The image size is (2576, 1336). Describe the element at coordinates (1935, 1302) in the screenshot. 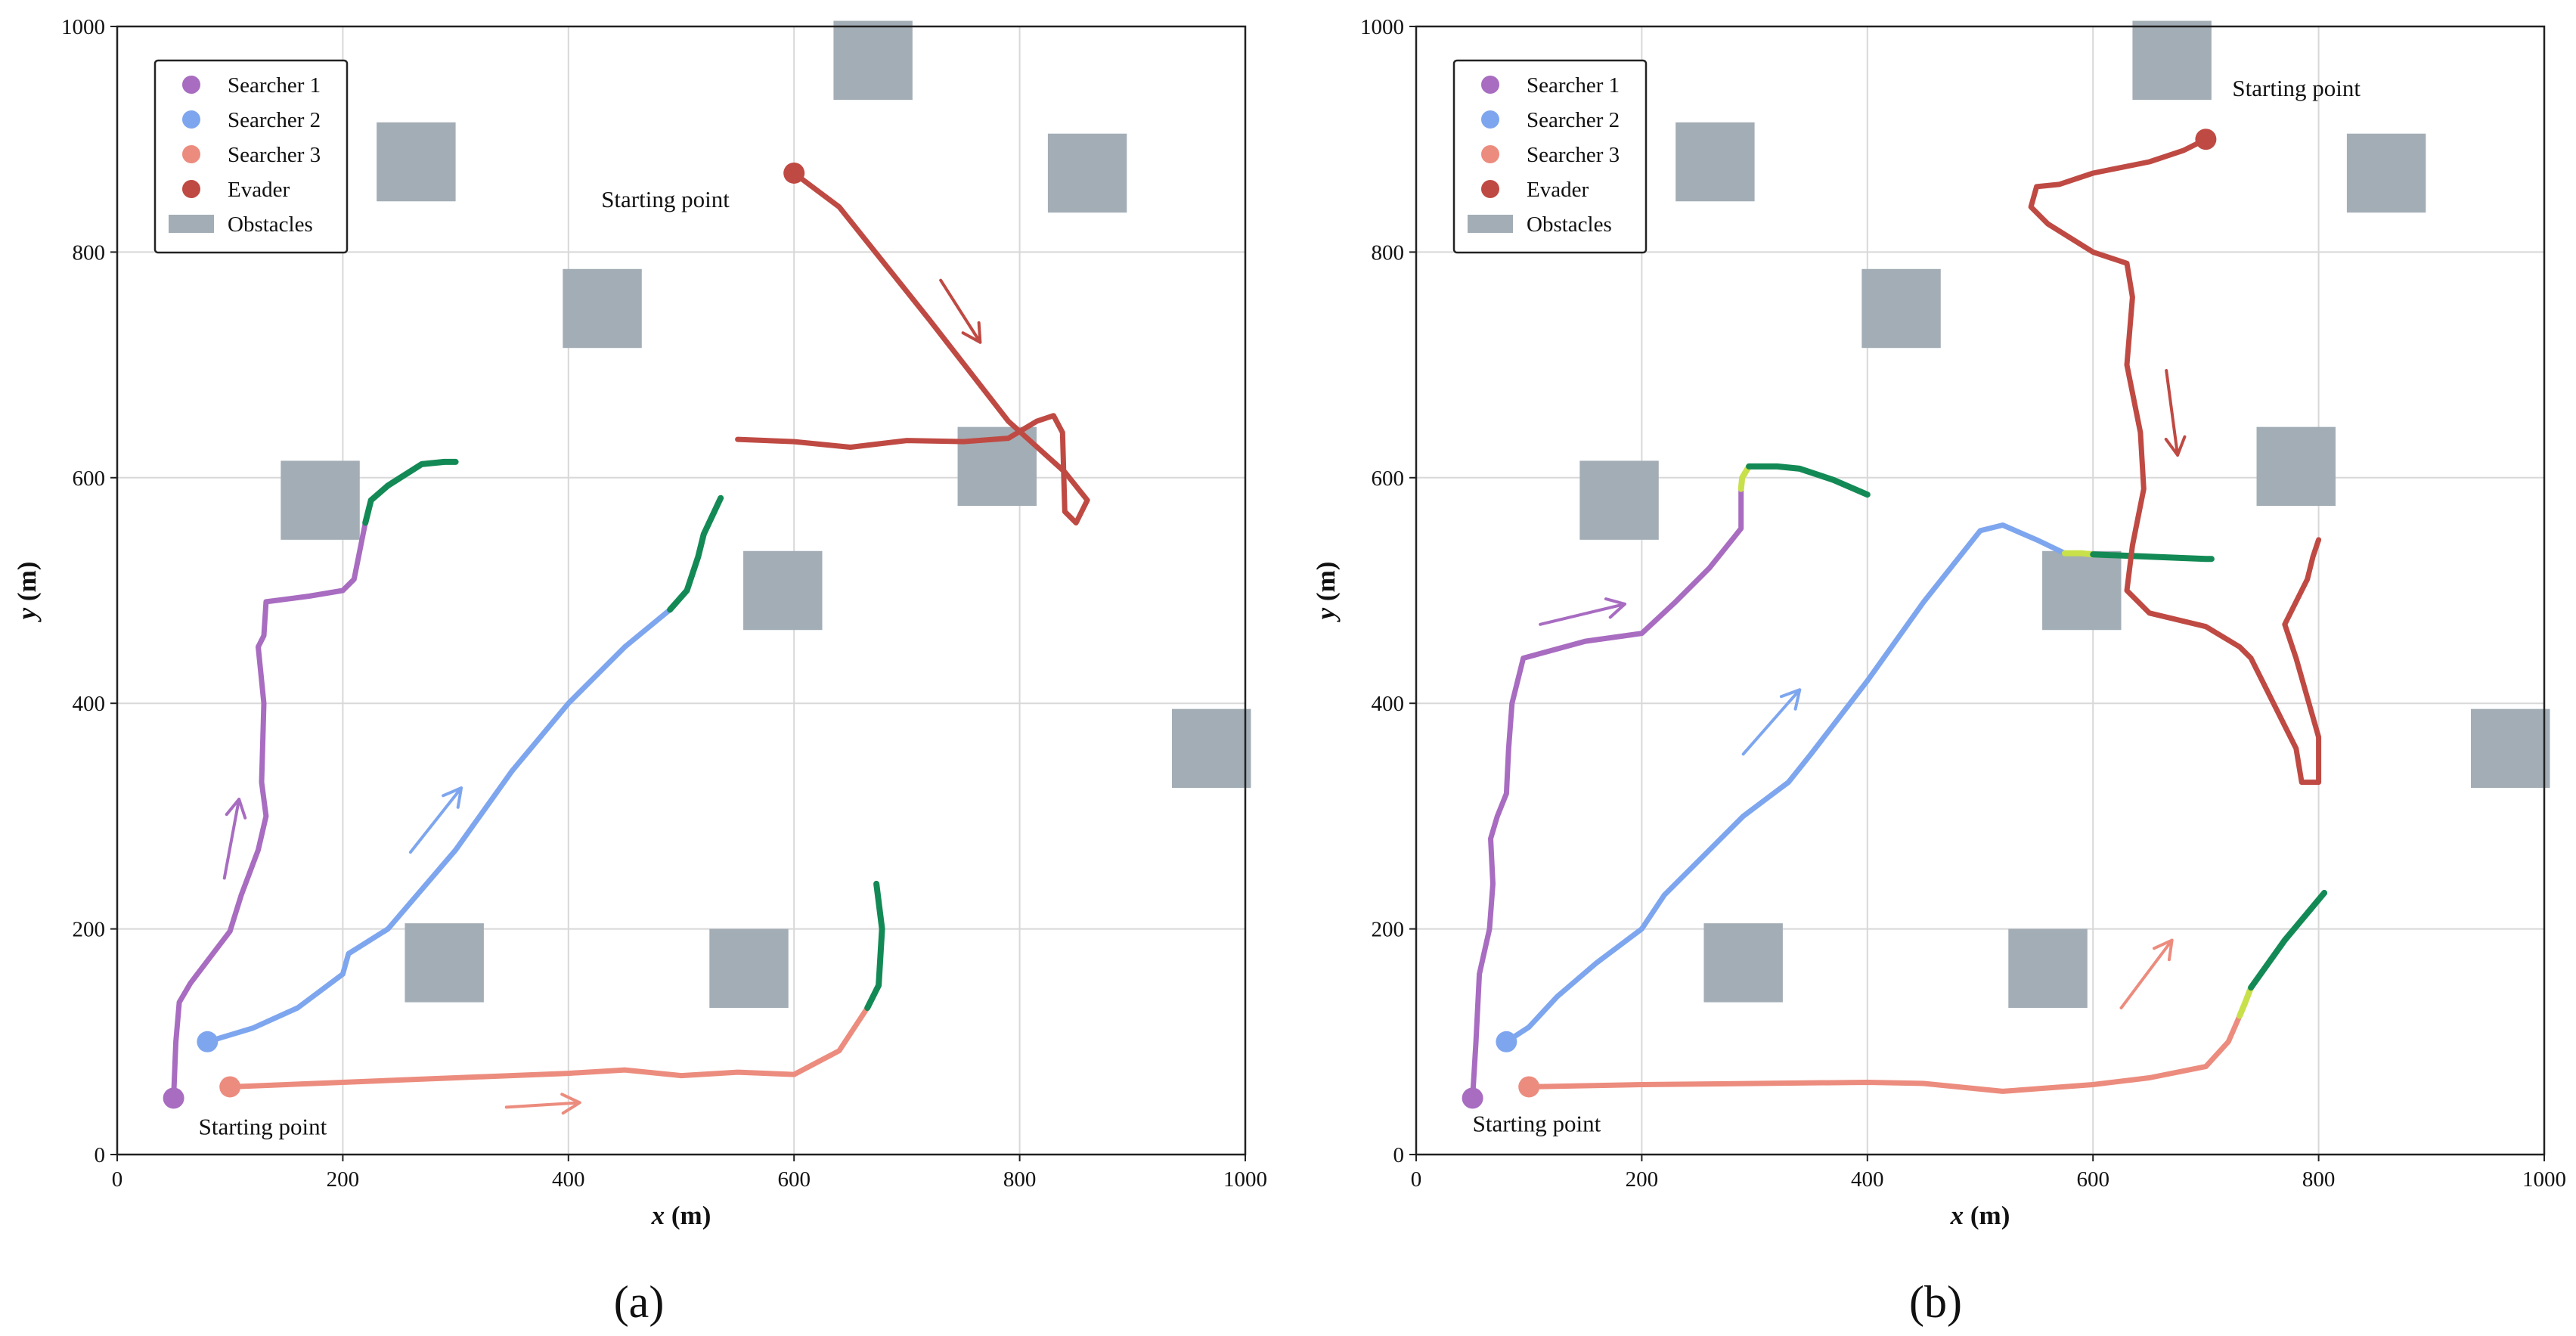

I see `panel-label: (b)` at that location.